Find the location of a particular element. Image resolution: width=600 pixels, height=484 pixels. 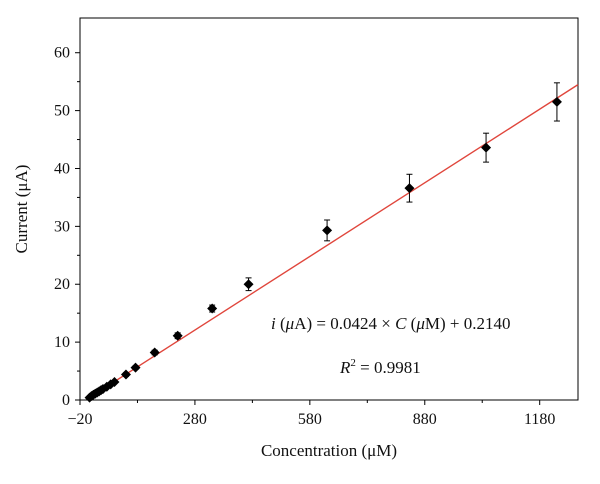

x-axis: −20 280 580 880 1180 is located at coordinates (311, 414).